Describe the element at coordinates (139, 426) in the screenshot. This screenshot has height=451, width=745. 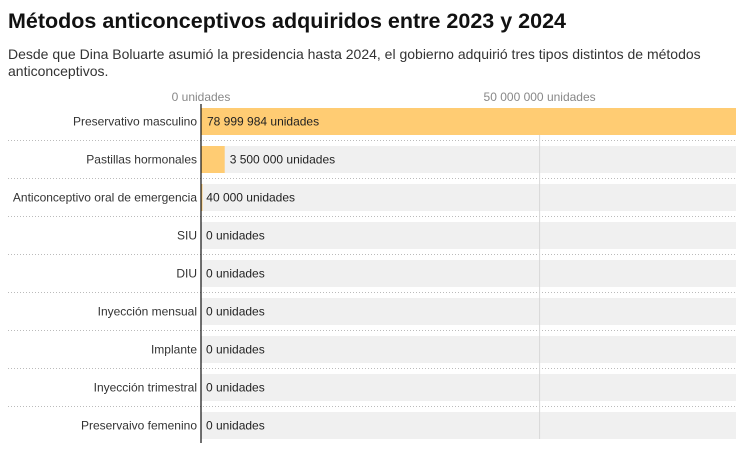
I see `category-label: Preservaivo femenino` at that location.